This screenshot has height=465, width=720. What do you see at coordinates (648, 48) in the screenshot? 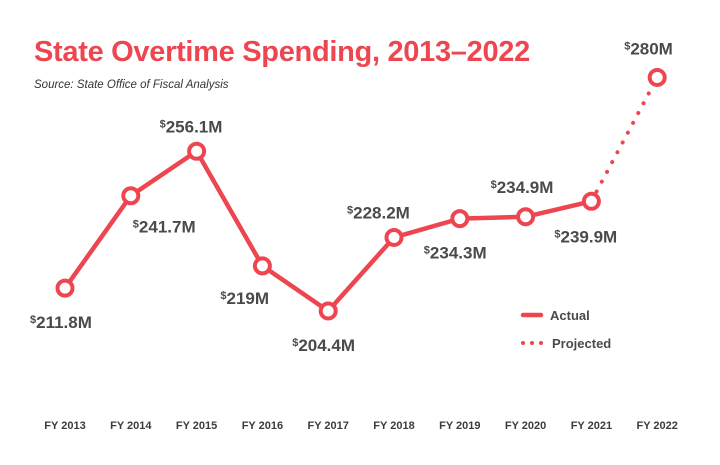
I see `data-label-fy-2022: $280M` at bounding box center [648, 48].